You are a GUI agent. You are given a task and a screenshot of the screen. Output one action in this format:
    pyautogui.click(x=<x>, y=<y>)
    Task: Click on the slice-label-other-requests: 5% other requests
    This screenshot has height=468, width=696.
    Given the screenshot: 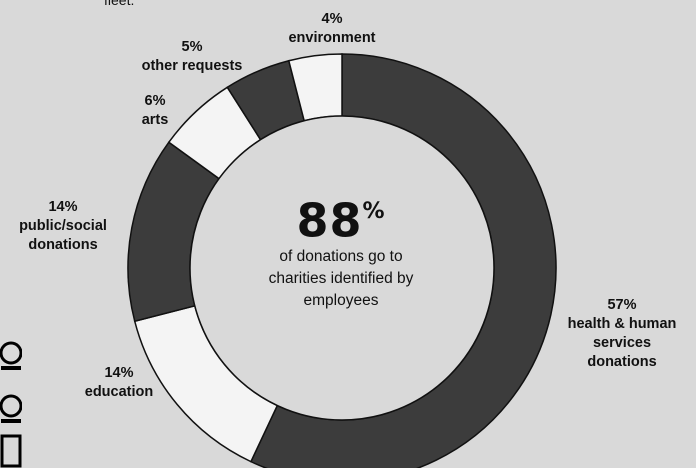 What is the action you would take?
    pyautogui.click(x=192, y=57)
    